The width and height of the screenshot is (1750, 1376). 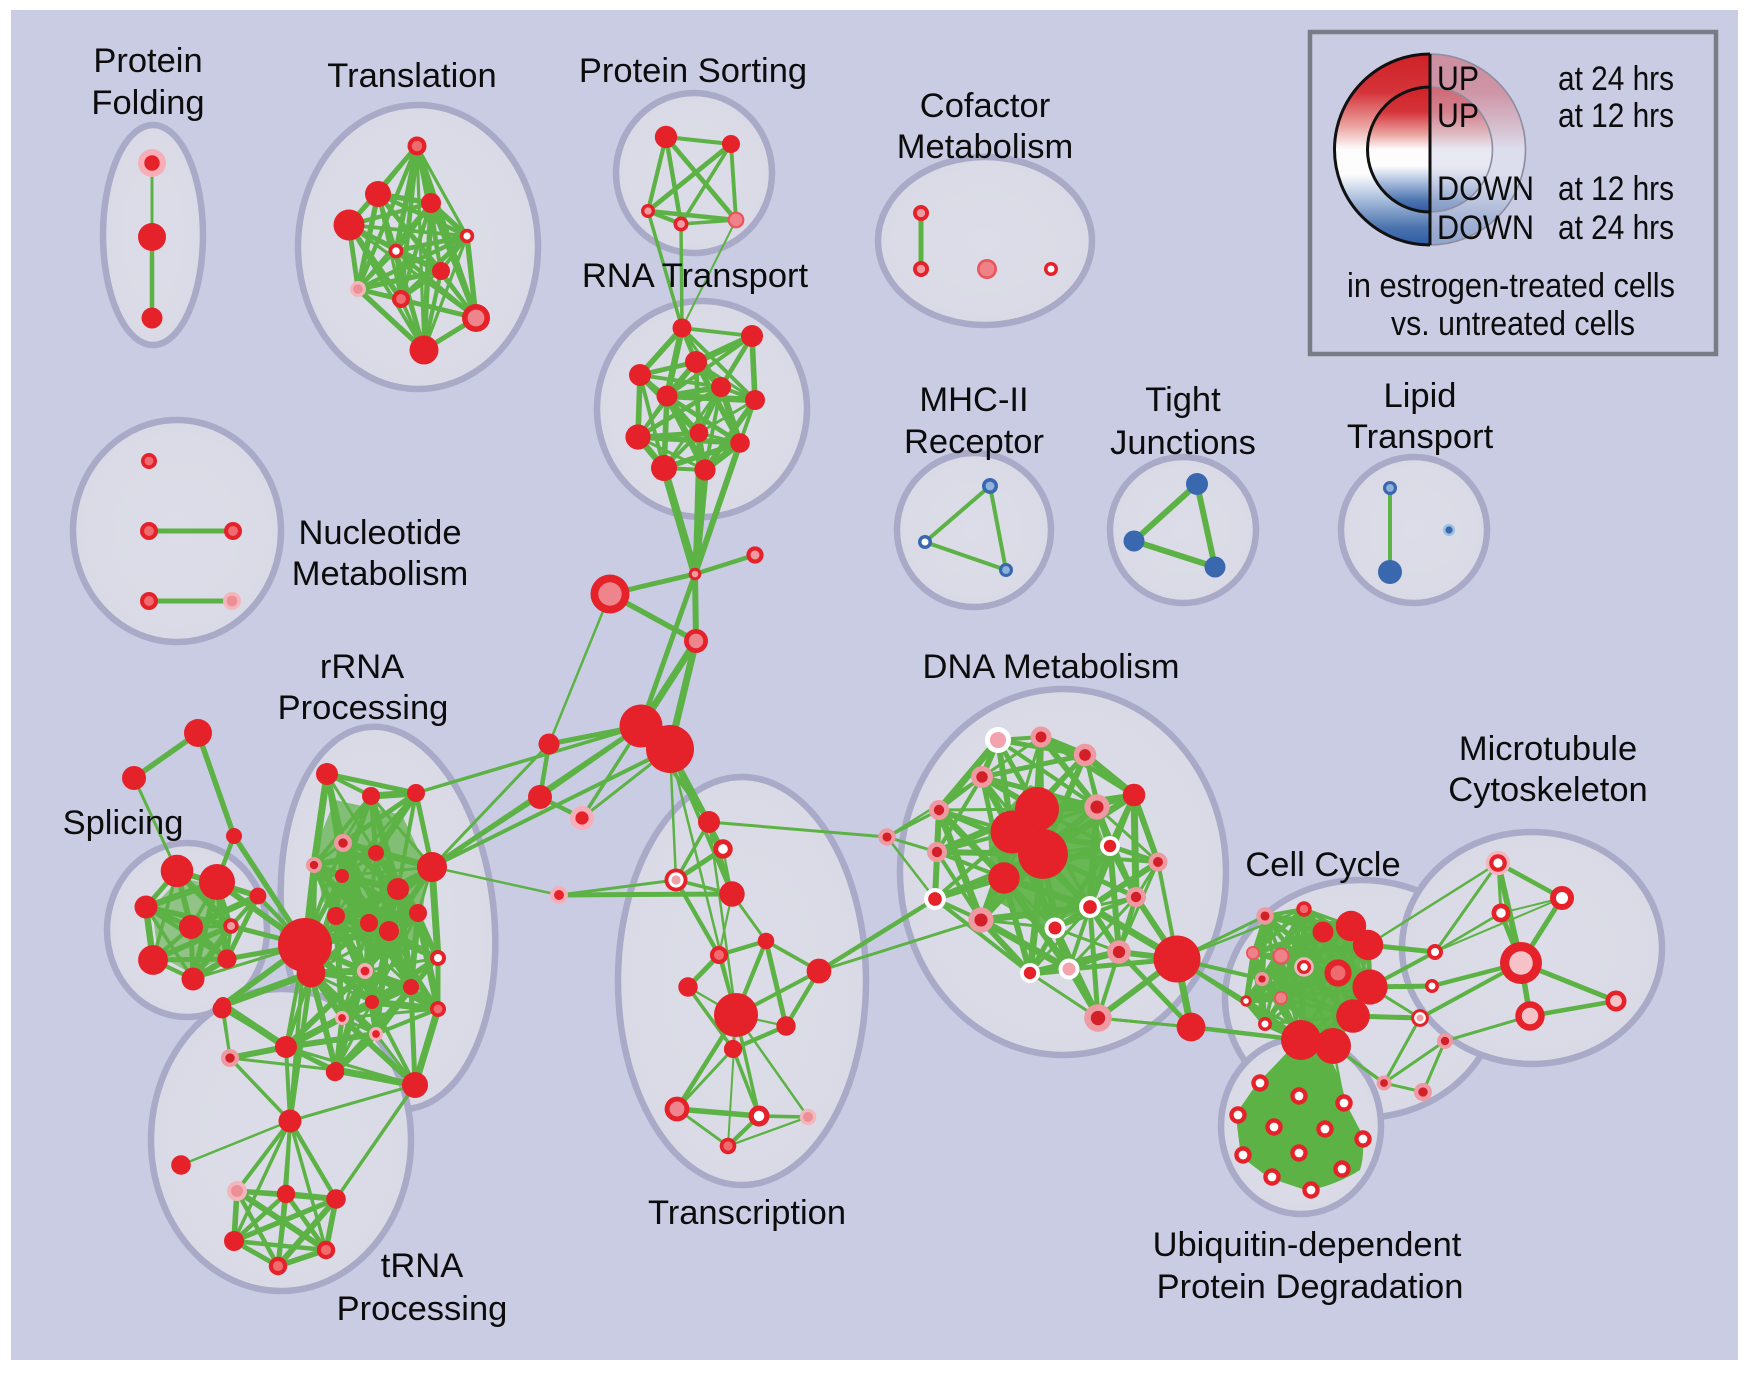 What do you see at coordinates (973, 400) in the screenshot?
I see `svg-text: MHC-II` at bounding box center [973, 400].